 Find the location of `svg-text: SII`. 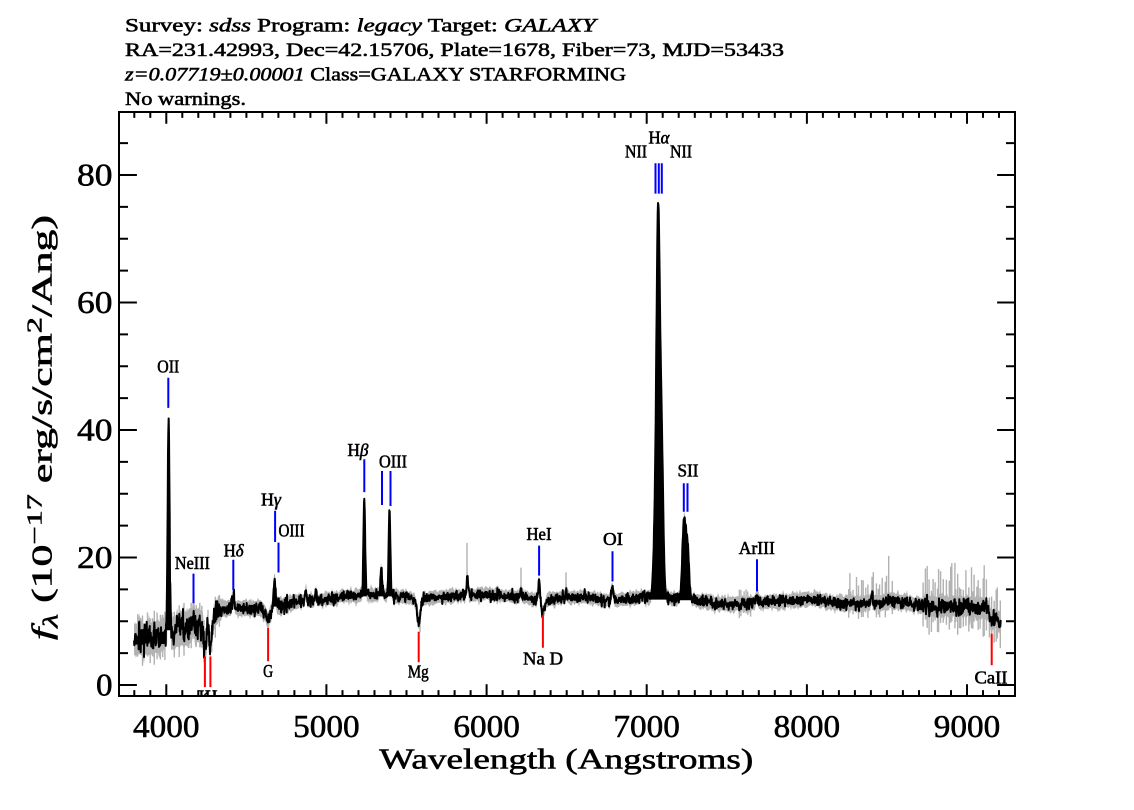

svg-text: SII is located at coordinates (688, 471).